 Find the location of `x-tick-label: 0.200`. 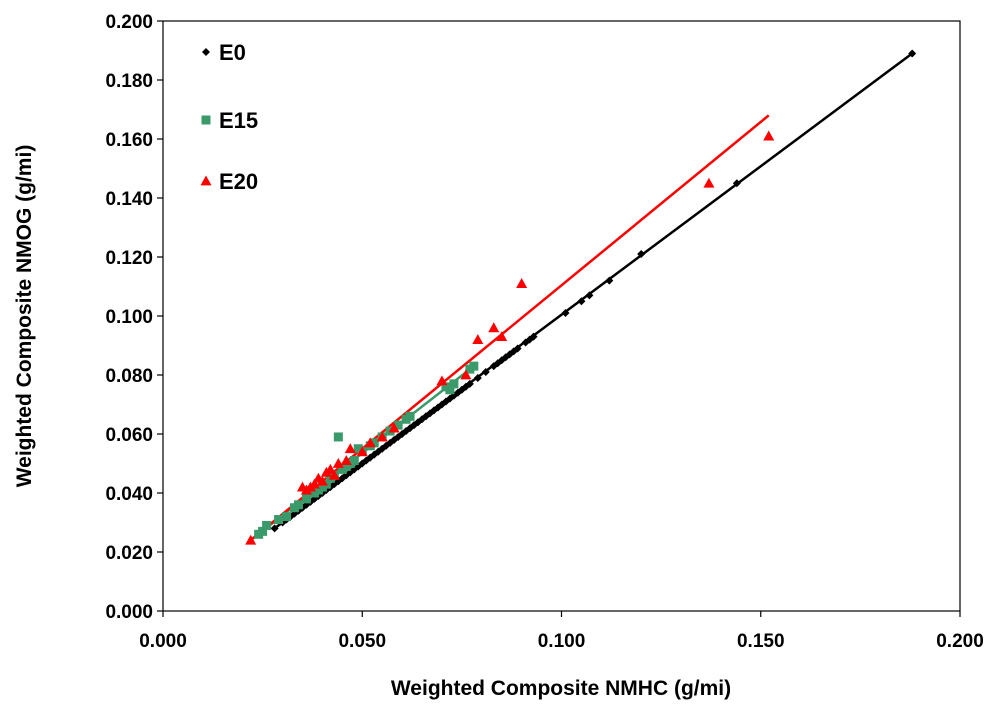

x-tick-label: 0.200 is located at coordinates (960, 641).